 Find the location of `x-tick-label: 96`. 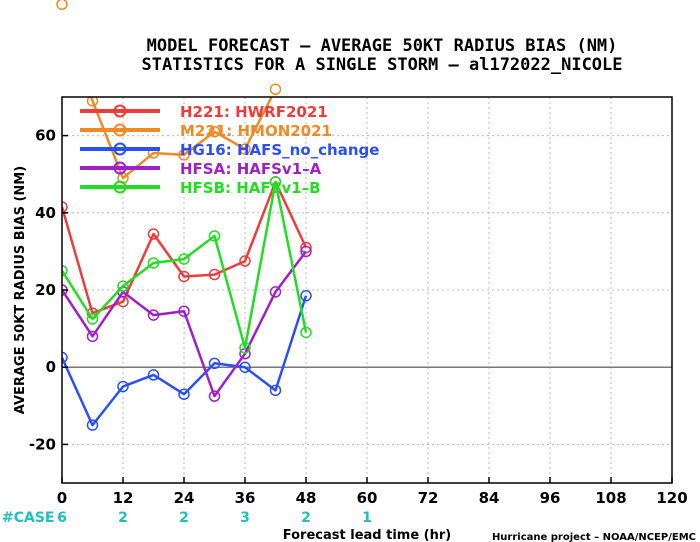

x-tick-label: 96 is located at coordinates (550, 498).